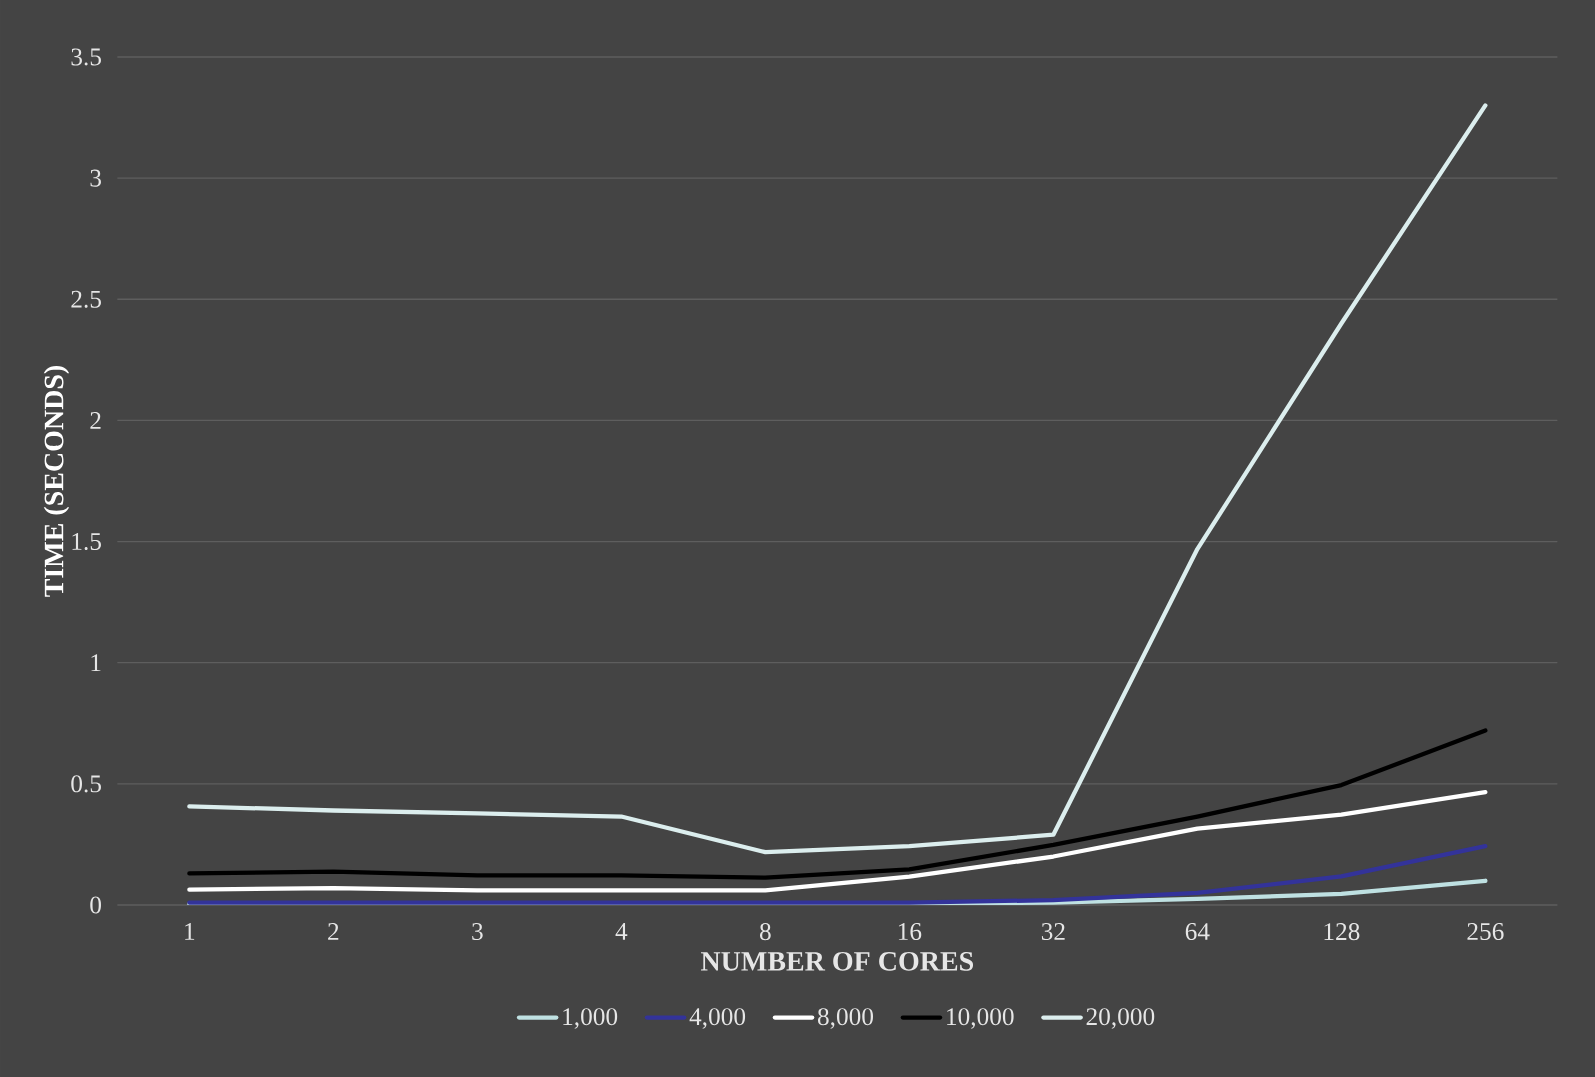  Describe the element at coordinates (590, 1018) in the screenshot. I see `legend-label: 1,000` at that location.